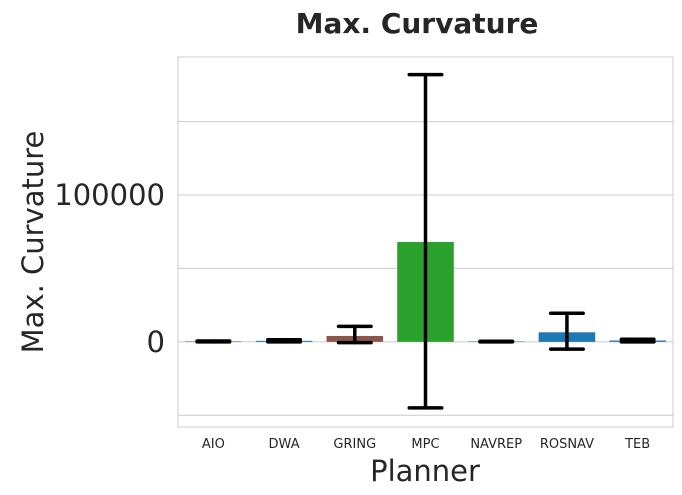 This screenshot has width=682, height=495. Describe the element at coordinates (567, 444) in the screenshot. I see `x-tick-label: ROSNAV` at that location.